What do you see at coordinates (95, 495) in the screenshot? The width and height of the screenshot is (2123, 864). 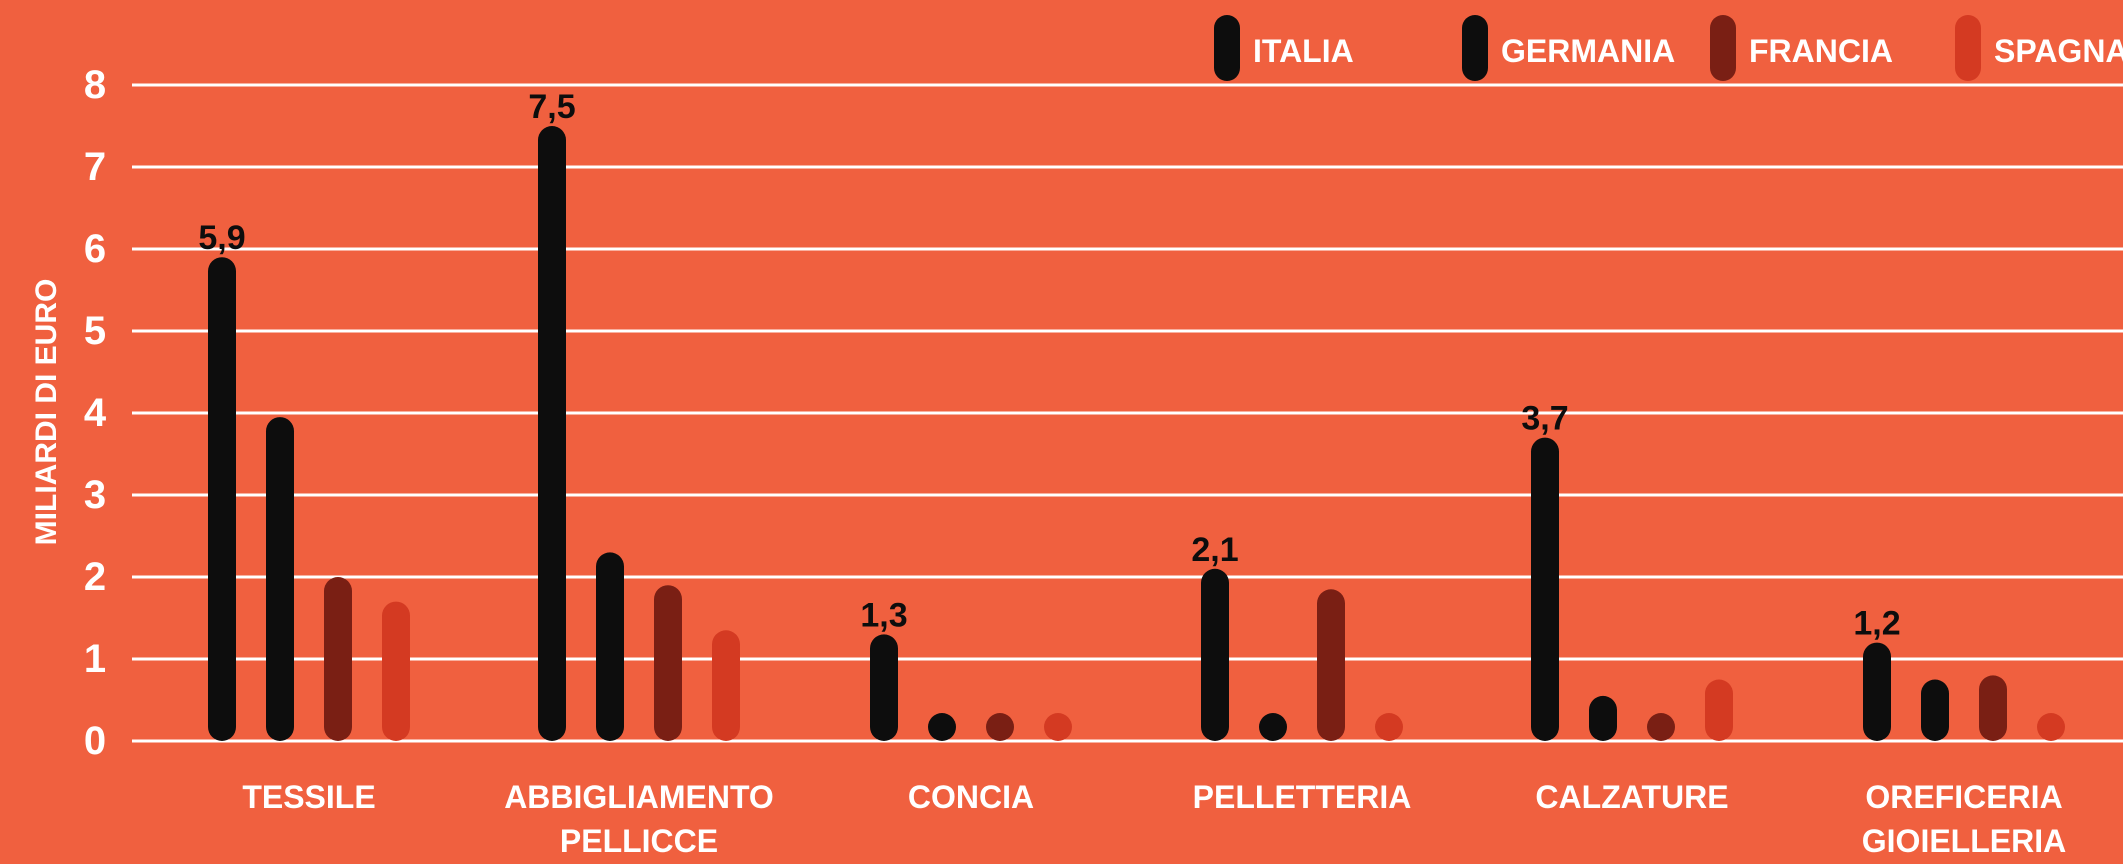 I see `y-tick-label: 3` at bounding box center [95, 495].